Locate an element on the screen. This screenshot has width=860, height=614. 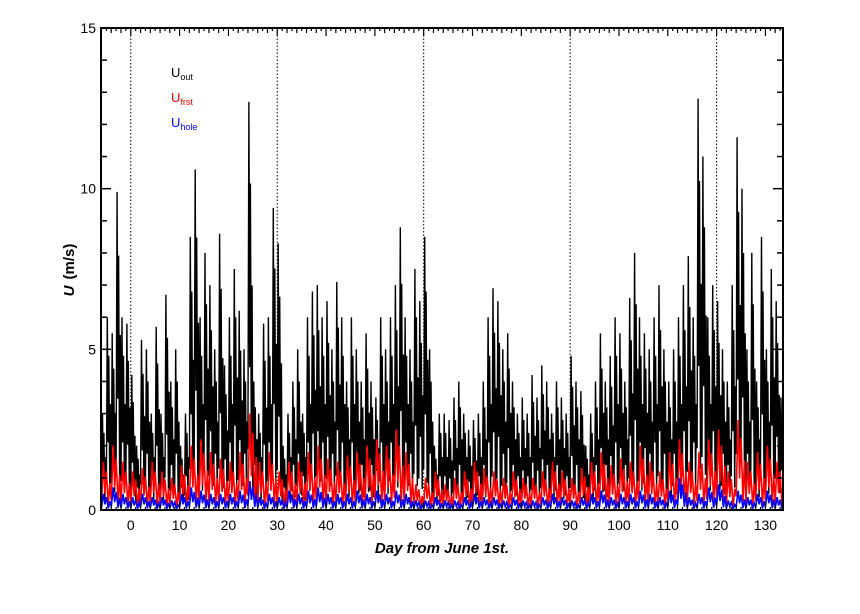
legend-entry-out: Uout is located at coordinates (182, 73).